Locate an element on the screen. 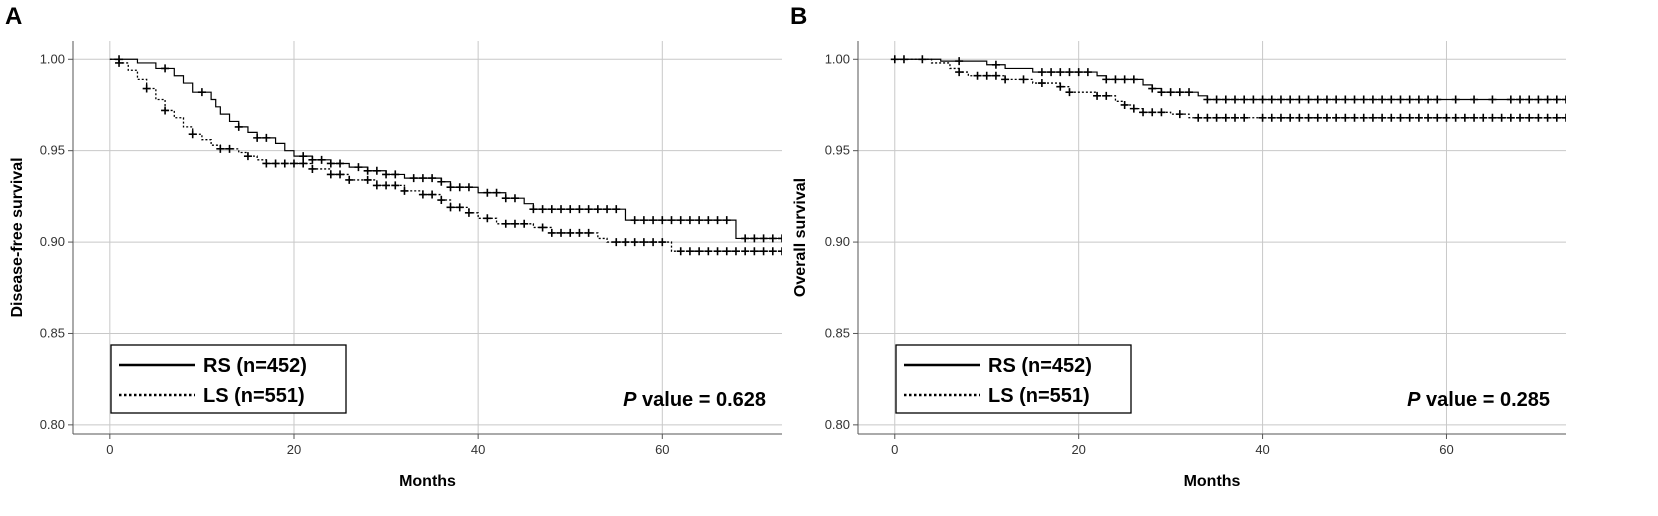  y-tick-label: 0.90 is located at coordinates (837, 241).